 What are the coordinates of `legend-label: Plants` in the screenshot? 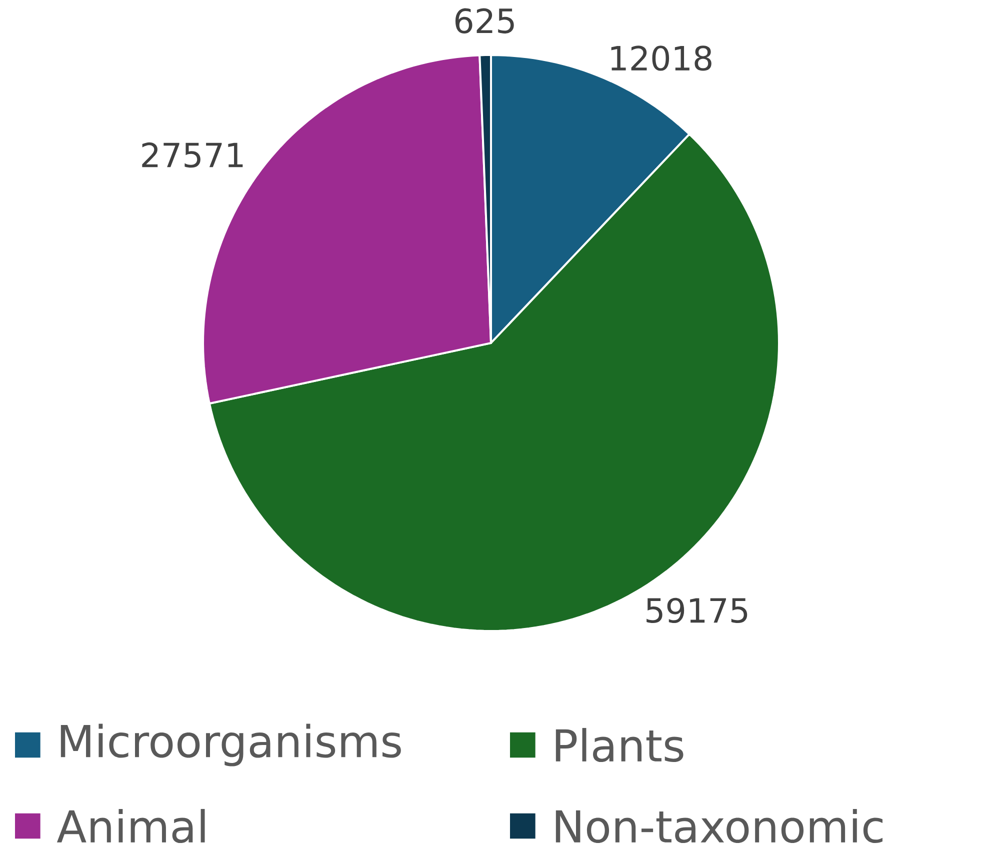 It's located at (620, 745).